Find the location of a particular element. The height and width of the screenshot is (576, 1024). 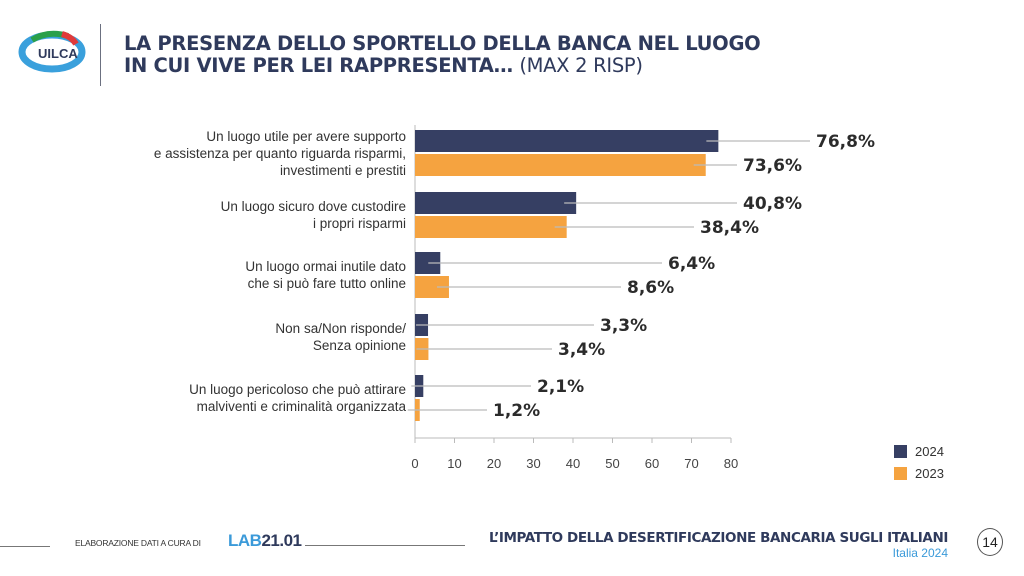

page-number: 14 is located at coordinates (990, 542).